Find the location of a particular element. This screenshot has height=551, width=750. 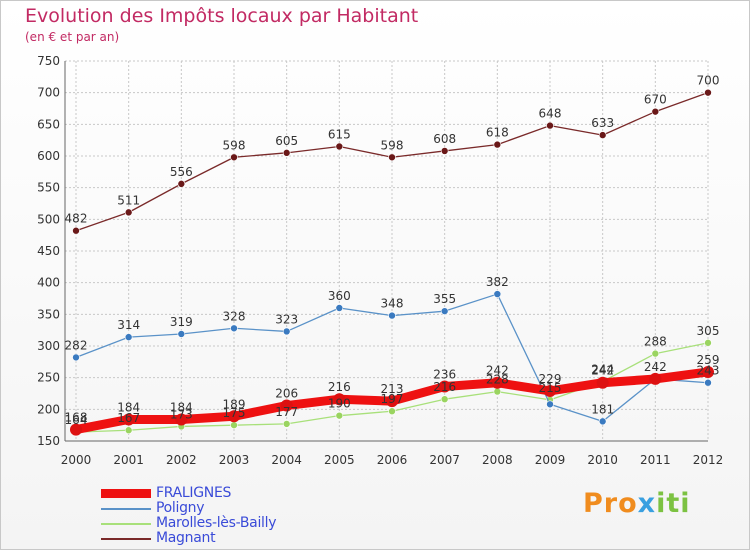

data-label-marolles-l-s-bailly-2005: 190 is located at coordinates (339, 404).